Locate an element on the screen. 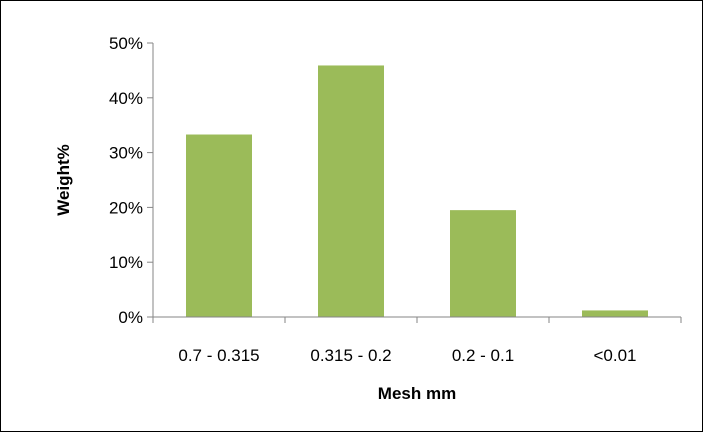  x-category-label: 0.2 - 0.1 is located at coordinates (483, 355).